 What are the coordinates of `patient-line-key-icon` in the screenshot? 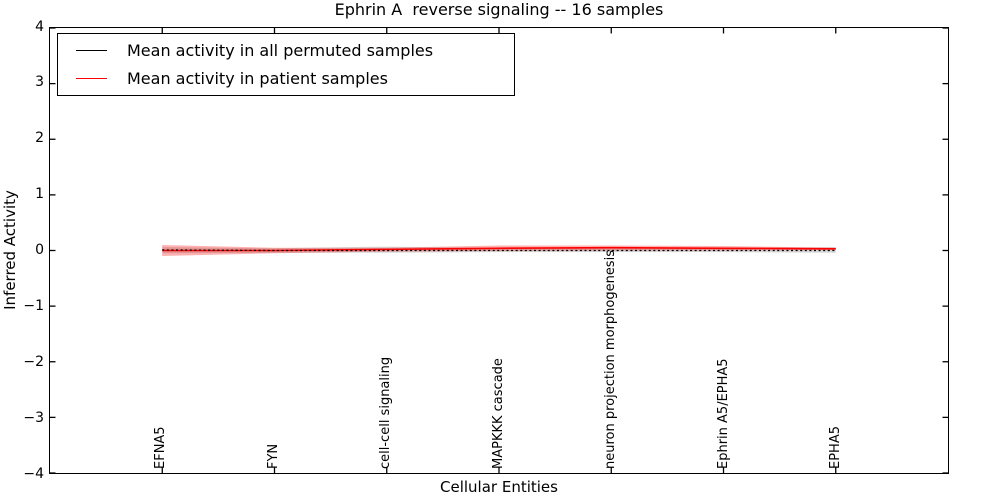 It's located at (91, 78).